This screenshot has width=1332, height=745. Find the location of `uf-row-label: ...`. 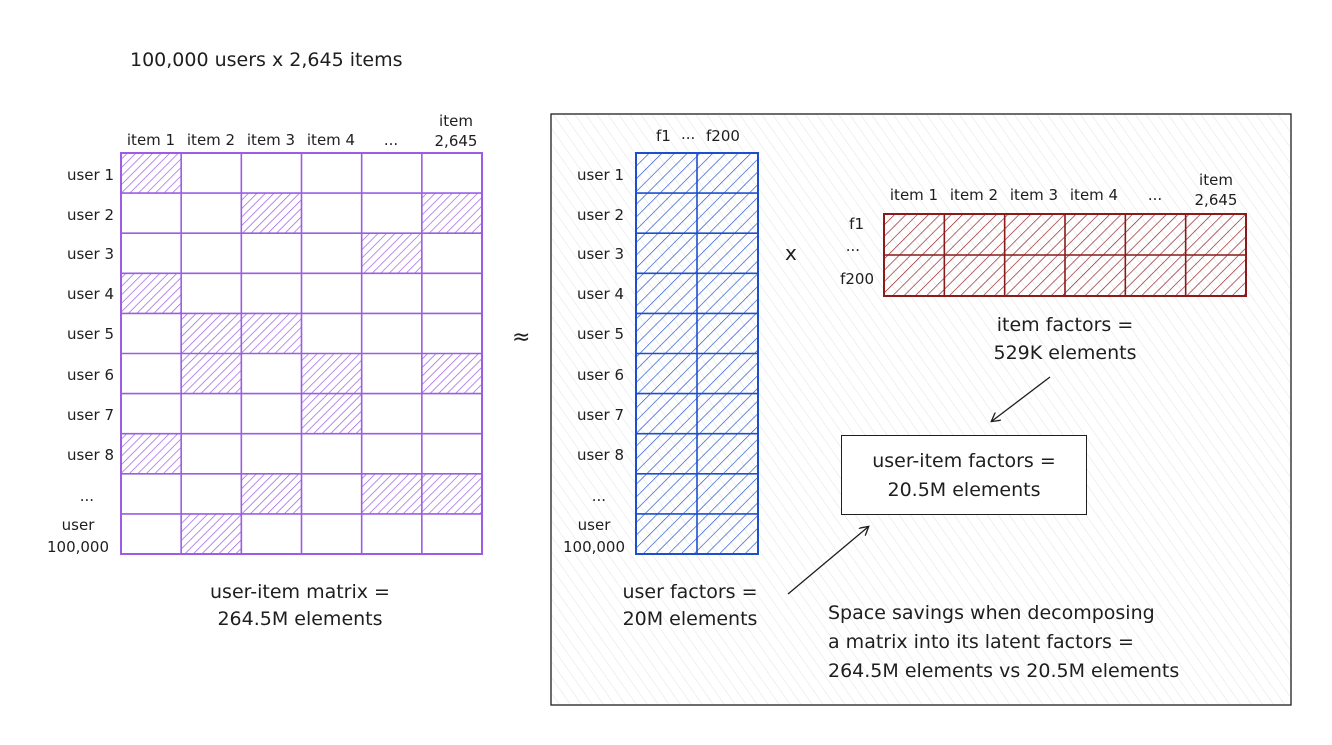

uf-row-label: ... is located at coordinates (598, 496).